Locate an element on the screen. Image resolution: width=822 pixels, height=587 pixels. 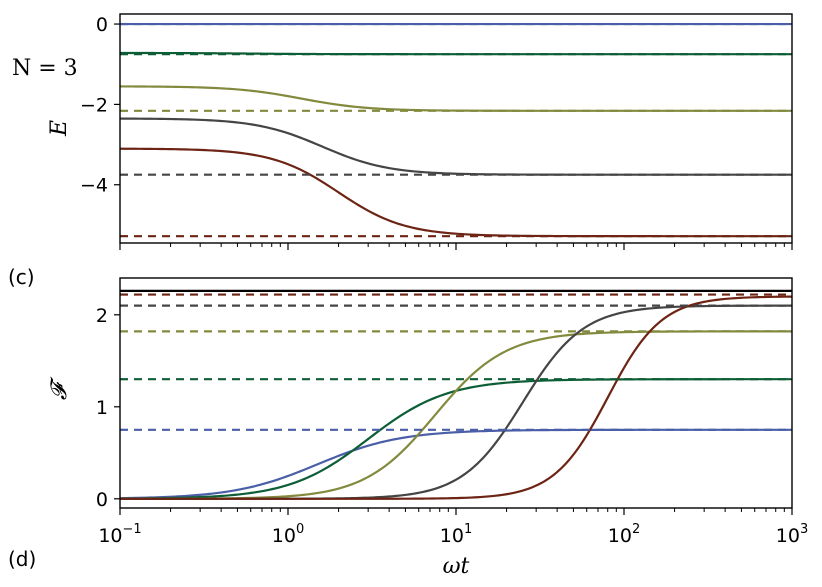
panel-c-tag: (c) is located at coordinates (21, 277).